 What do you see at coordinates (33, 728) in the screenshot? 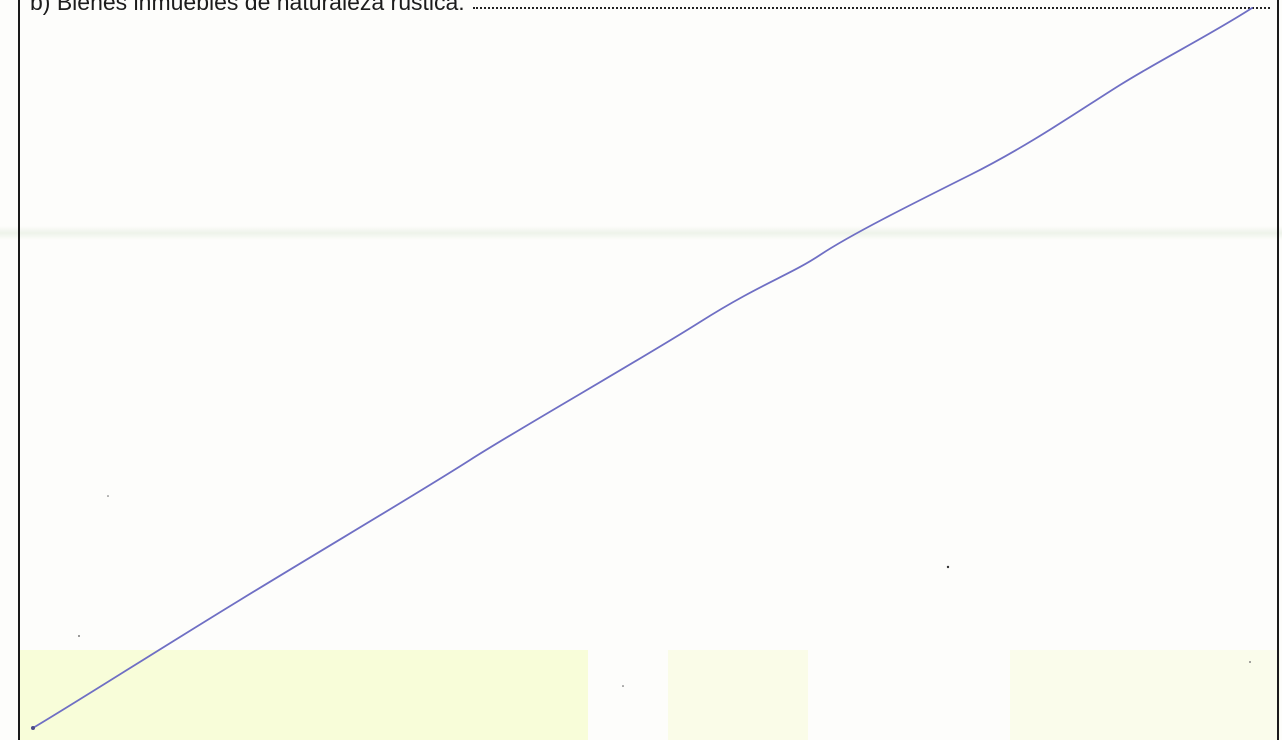
I see `pen-start-dot` at bounding box center [33, 728].